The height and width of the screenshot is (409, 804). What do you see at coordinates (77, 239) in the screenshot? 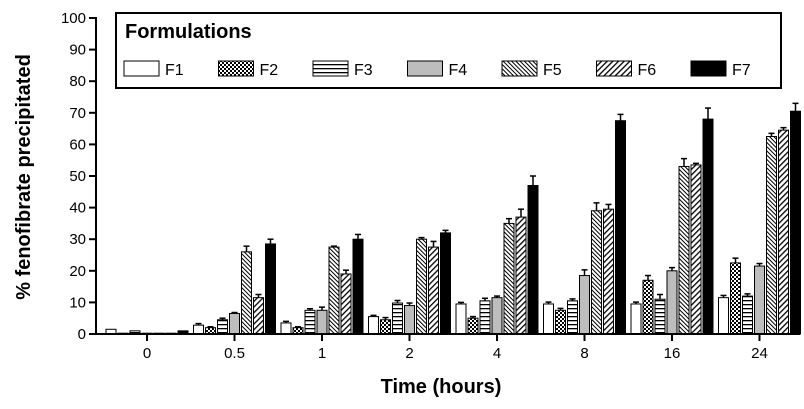
I see `y-tick-label: 30` at bounding box center [77, 239].